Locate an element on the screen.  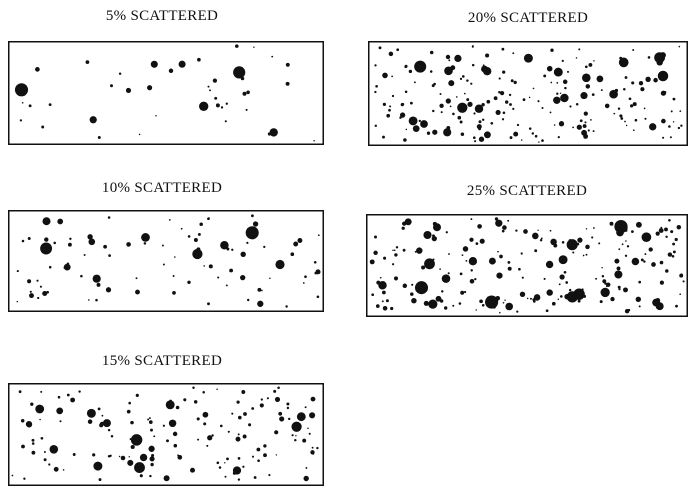
panel-title: 25% SCATTERED is located at coordinates (527, 191).